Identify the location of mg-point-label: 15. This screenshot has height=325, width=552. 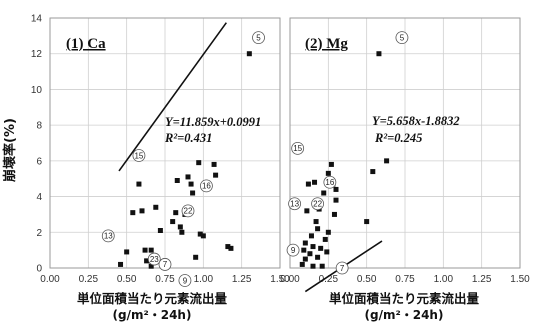
(298, 148).